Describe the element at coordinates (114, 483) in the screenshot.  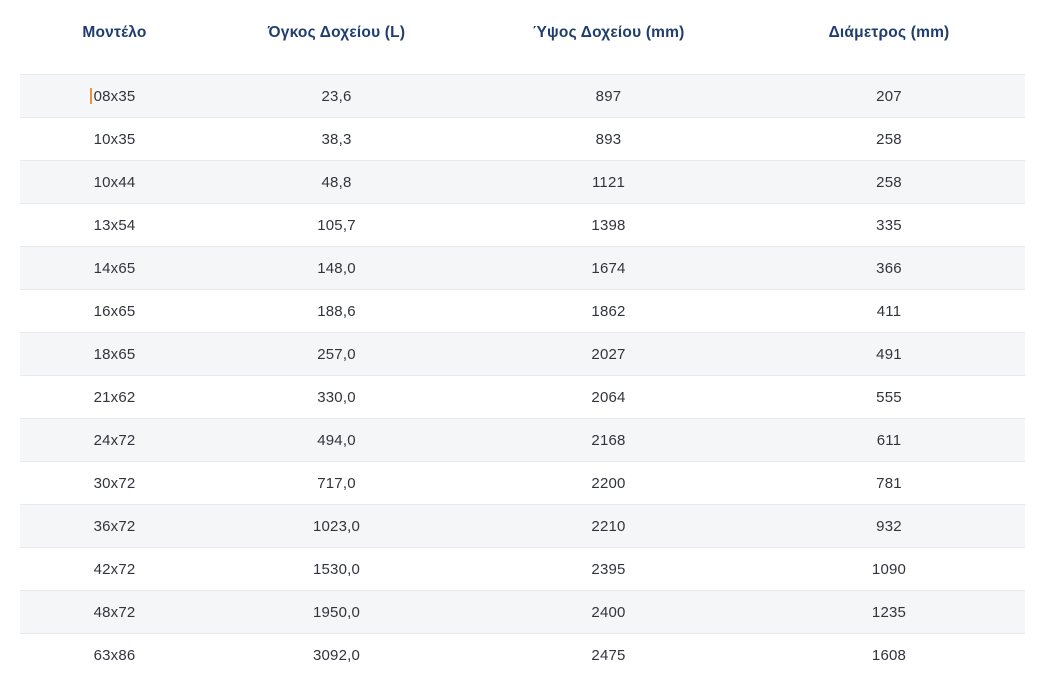
I see `cell-model: 30x72` at that location.